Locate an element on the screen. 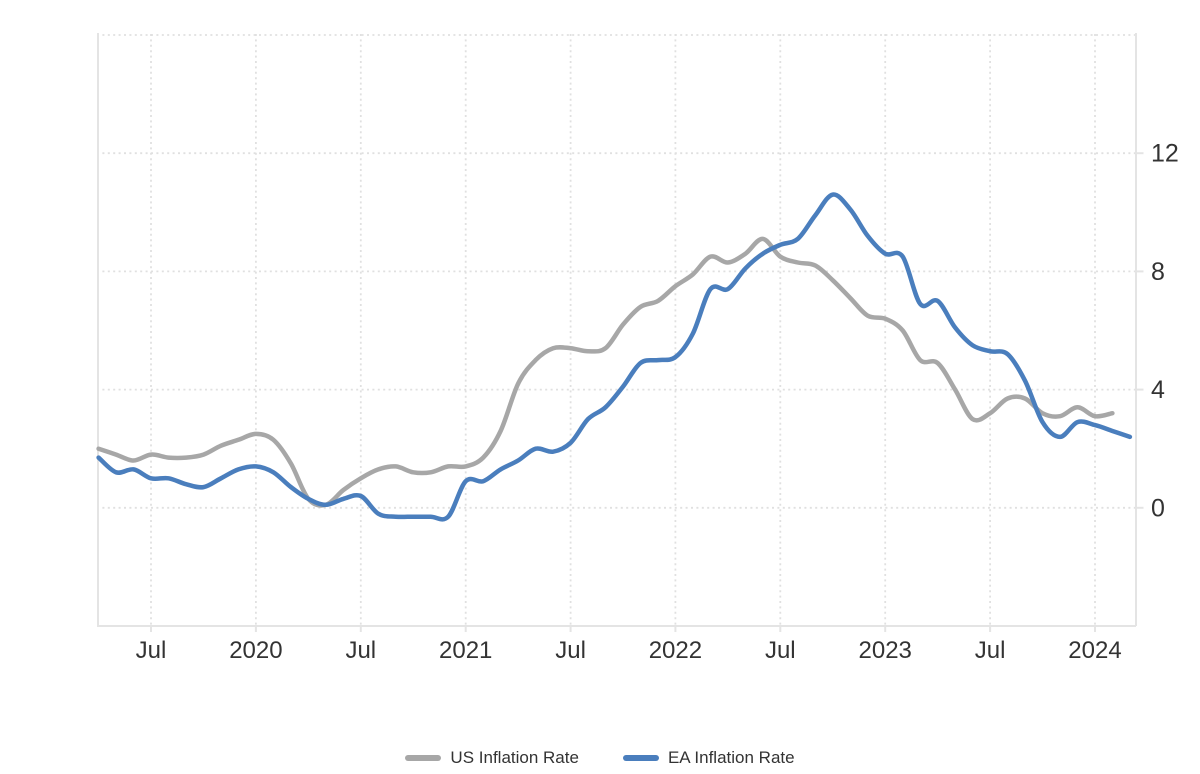 This screenshot has height=774, width=1200. x-tick-labels: Jul 2020 Jul 2021 Jul 2022 Jul 2023 Jul 2024 is located at coordinates (629, 650).